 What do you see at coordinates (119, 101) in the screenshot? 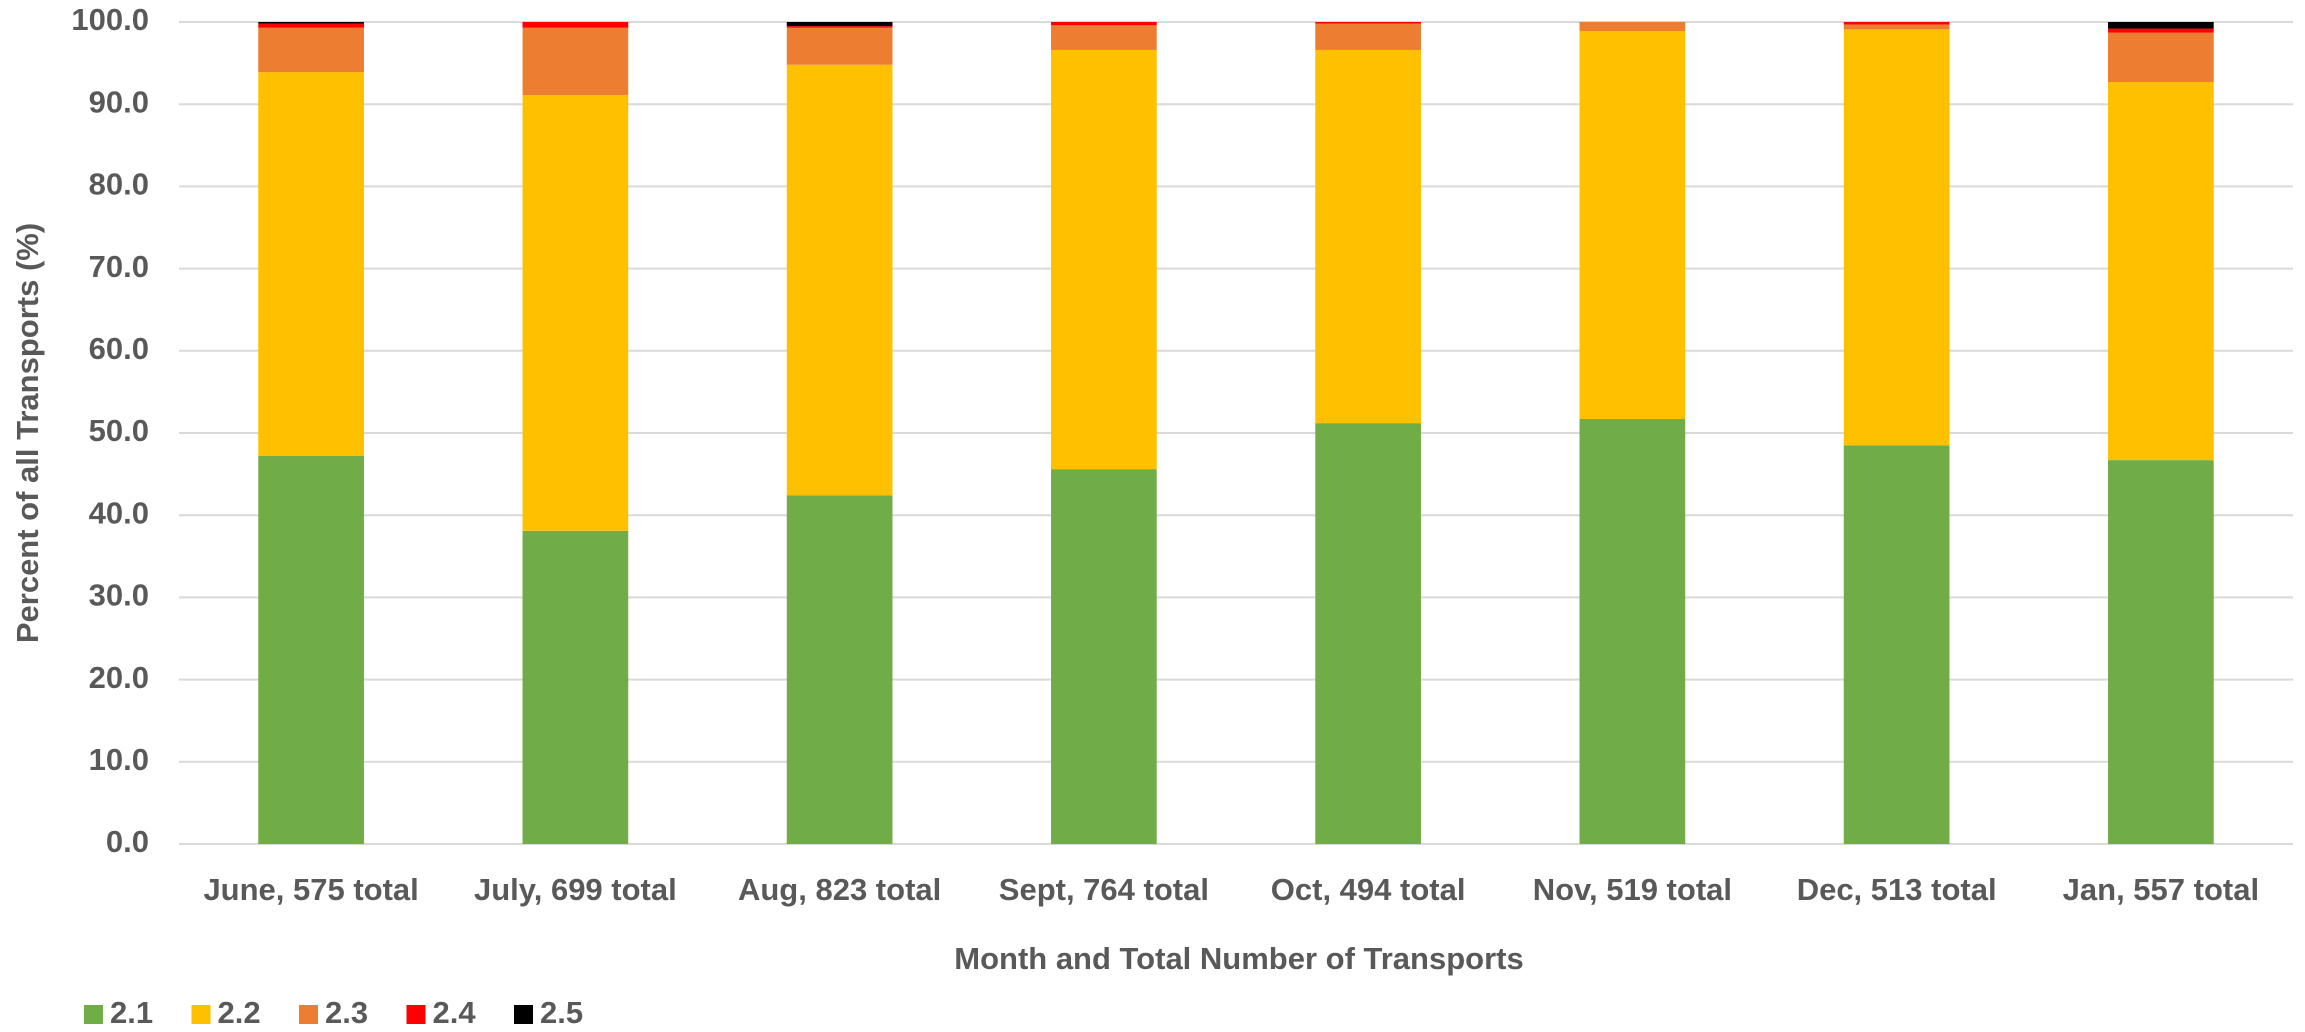
I see `y-tick-label: 90.0` at bounding box center [119, 101].